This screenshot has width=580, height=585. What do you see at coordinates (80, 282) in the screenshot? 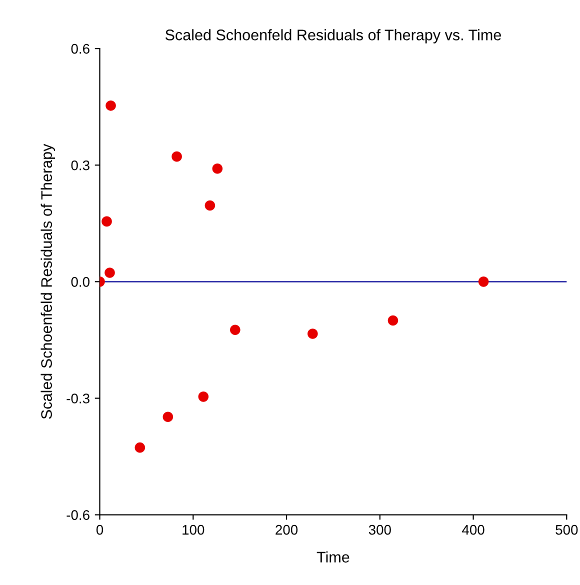
I see `y-tick-label: 0.0` at bounding box center [80, 282].